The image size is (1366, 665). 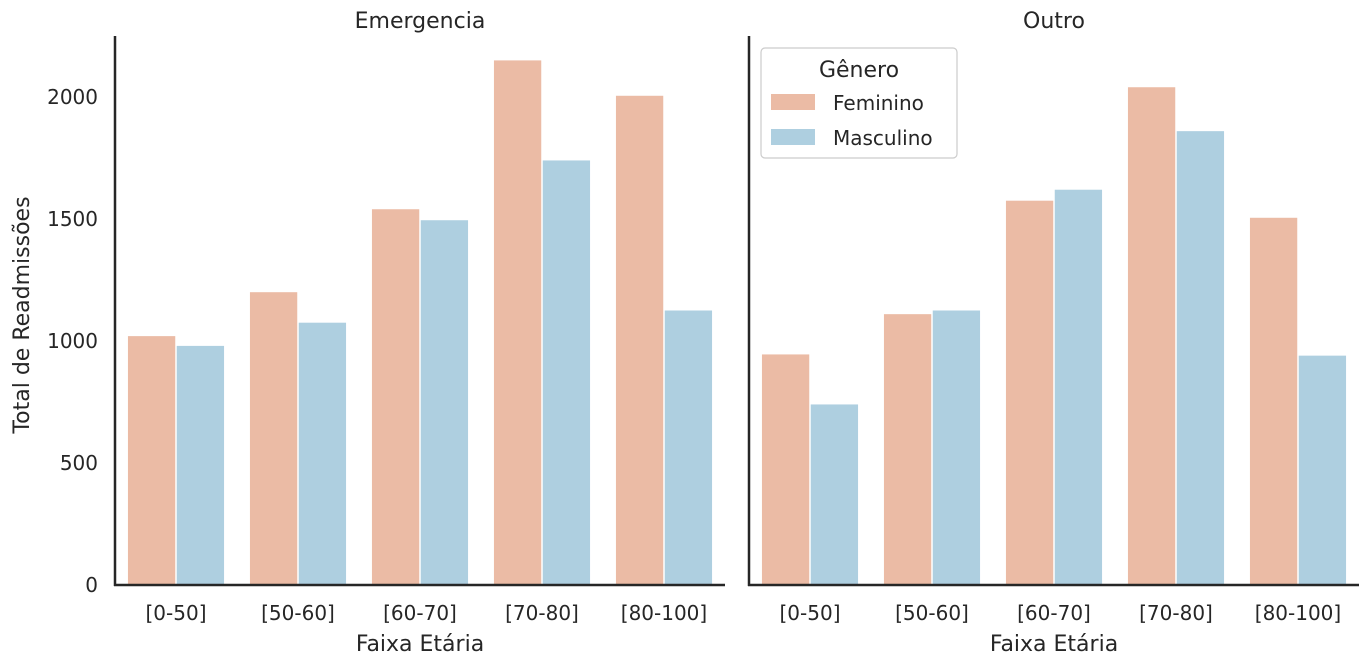 What do you see at coordinates (79, 463) in the screenshot?
I see `y-tick-label: 500` at bounding box center [79, 463].